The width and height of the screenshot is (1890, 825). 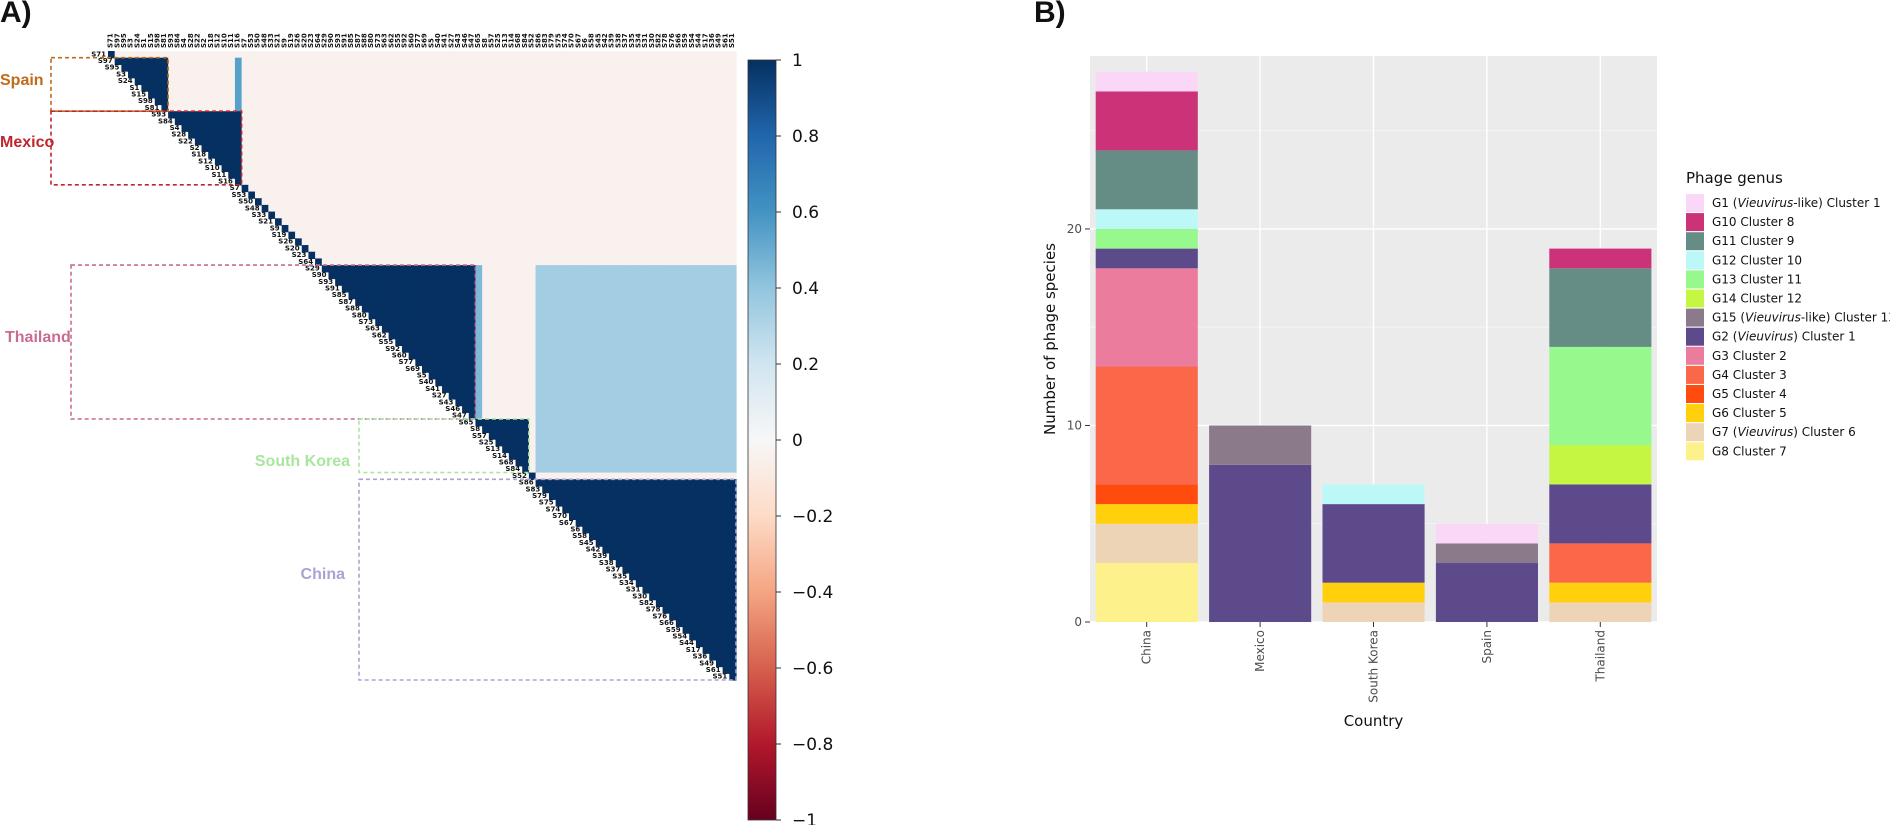 I want to click on column-label: S9, so click(x=284, y=43).